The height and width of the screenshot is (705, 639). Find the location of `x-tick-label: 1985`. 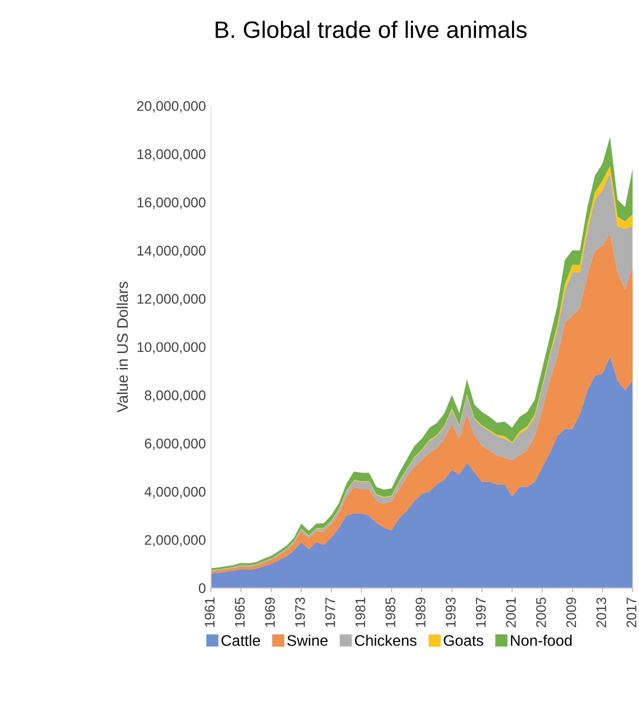

x-tick-label: 1985 is located at coordinates (391, 612).